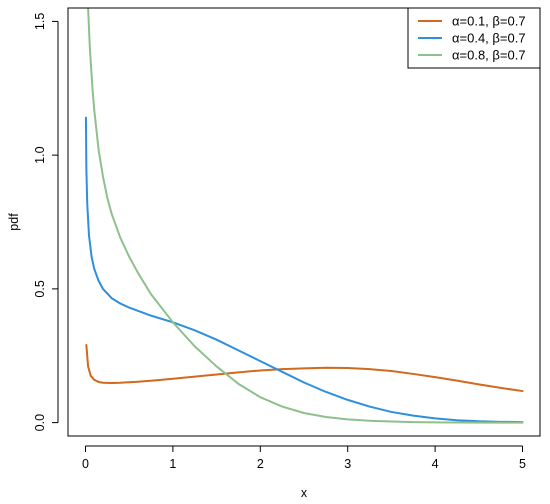 This screenshot has height=504, width=550. Describe the element at coordinates (489, 55) in the screenshot. I see `legend-label: α=0.8, β=0.7` at that location.